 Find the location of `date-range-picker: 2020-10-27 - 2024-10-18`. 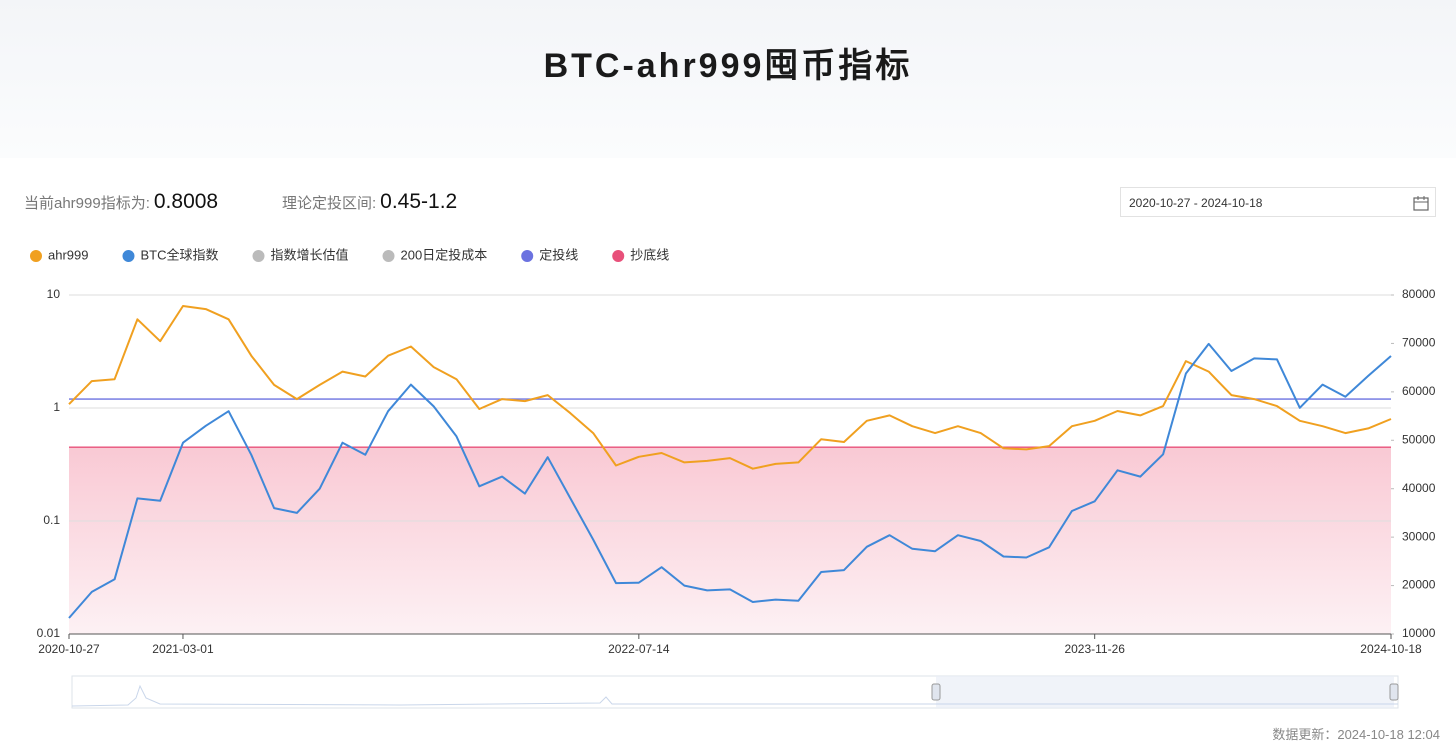

date-range-picker: 2020-10-27 - 2024-10-18 is located at coordinates (1278, 202).